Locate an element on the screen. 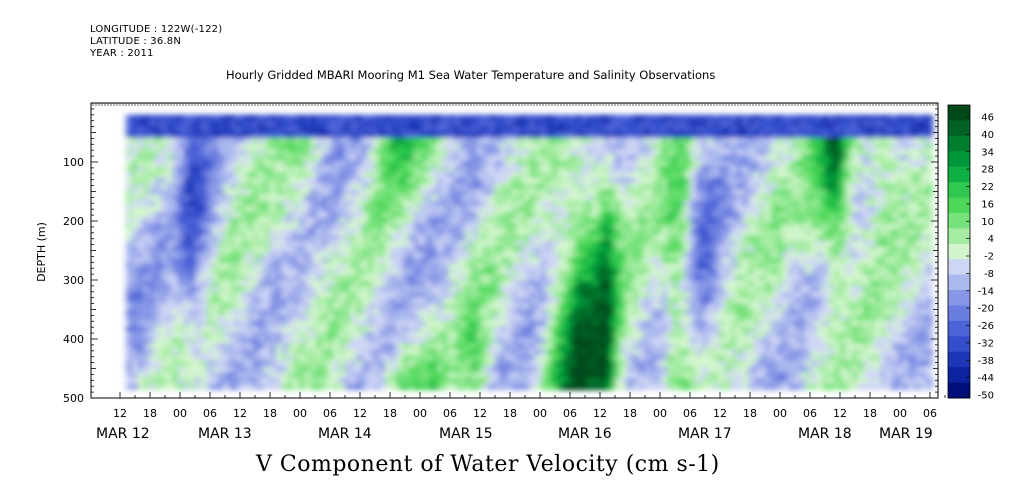 The image size is (1009, 504). variable-title: V Component of Water Velocity (cm s-1) is located at coordinates (488, 464).